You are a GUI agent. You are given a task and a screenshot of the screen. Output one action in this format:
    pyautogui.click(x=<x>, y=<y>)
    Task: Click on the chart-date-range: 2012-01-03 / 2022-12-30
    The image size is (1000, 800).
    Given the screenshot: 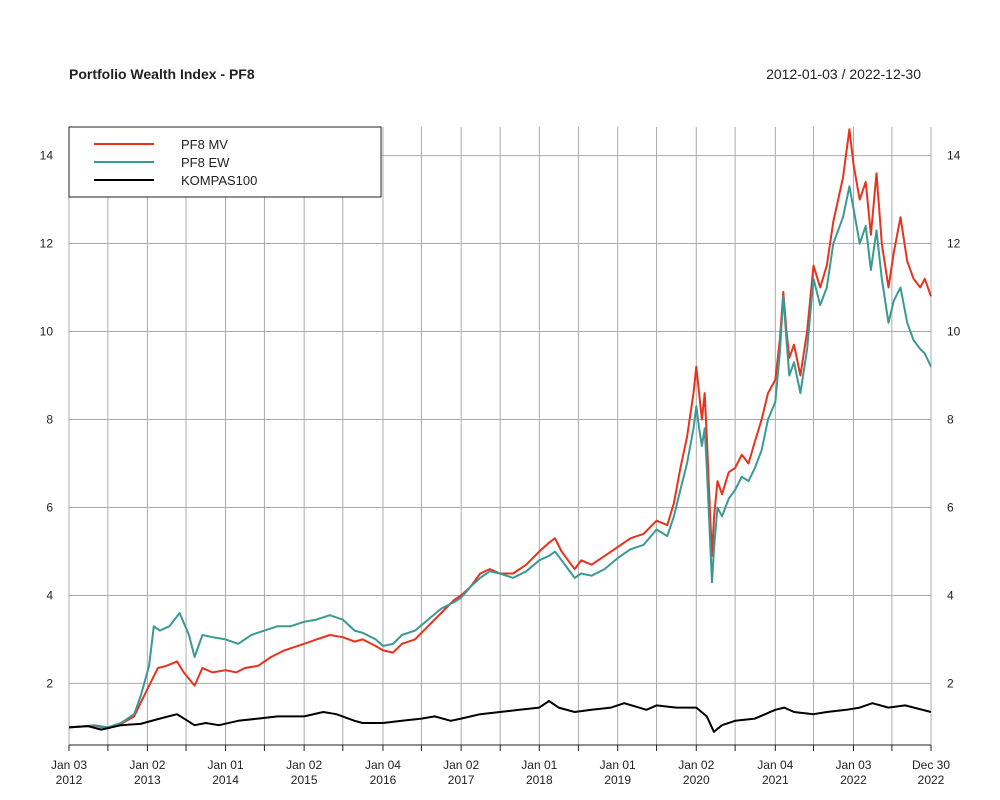 What is the action you would take?
    pyautogui.click(x=843, y=74)
    